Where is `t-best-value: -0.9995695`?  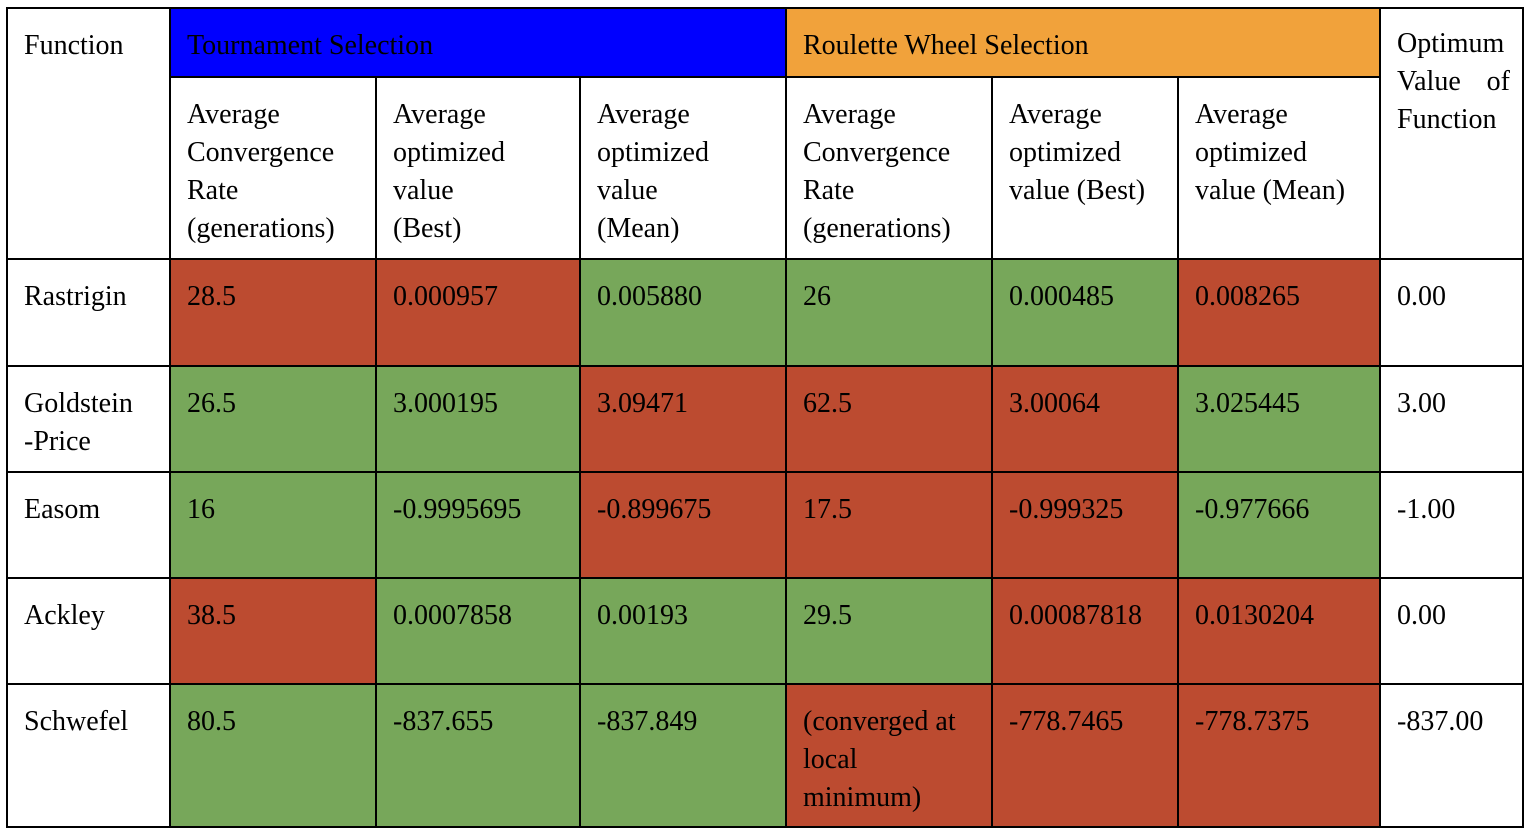 t-best-value: -0.9995695 is located at coordinates (457, 509).